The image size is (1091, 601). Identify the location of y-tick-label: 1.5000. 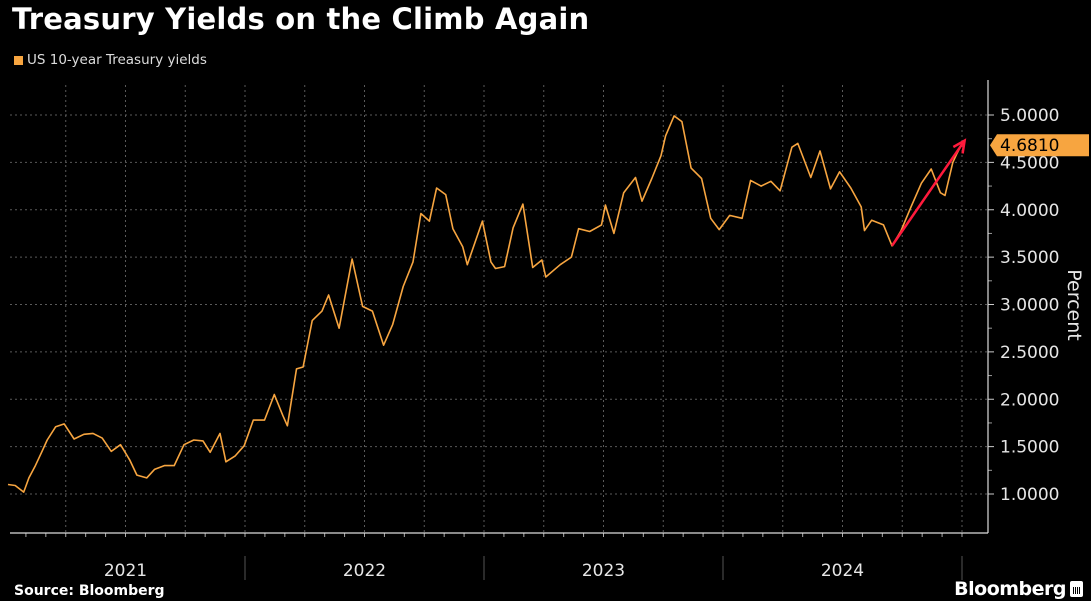
(1029, 448).